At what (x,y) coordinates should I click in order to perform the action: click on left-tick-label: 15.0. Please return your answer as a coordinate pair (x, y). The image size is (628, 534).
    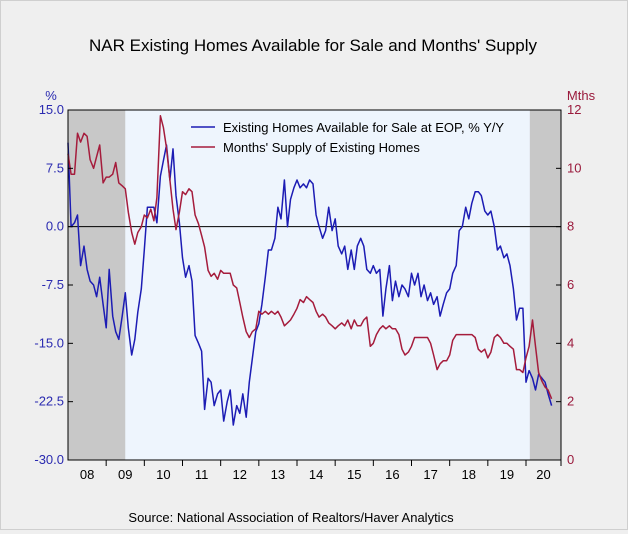
    Looking at the image, I should click on (51, 109).